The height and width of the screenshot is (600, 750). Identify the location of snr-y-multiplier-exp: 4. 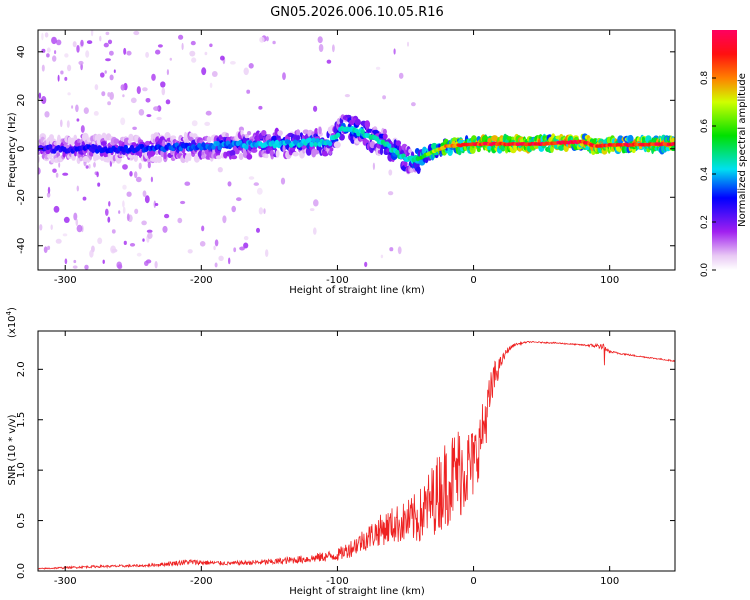
(9, 312).